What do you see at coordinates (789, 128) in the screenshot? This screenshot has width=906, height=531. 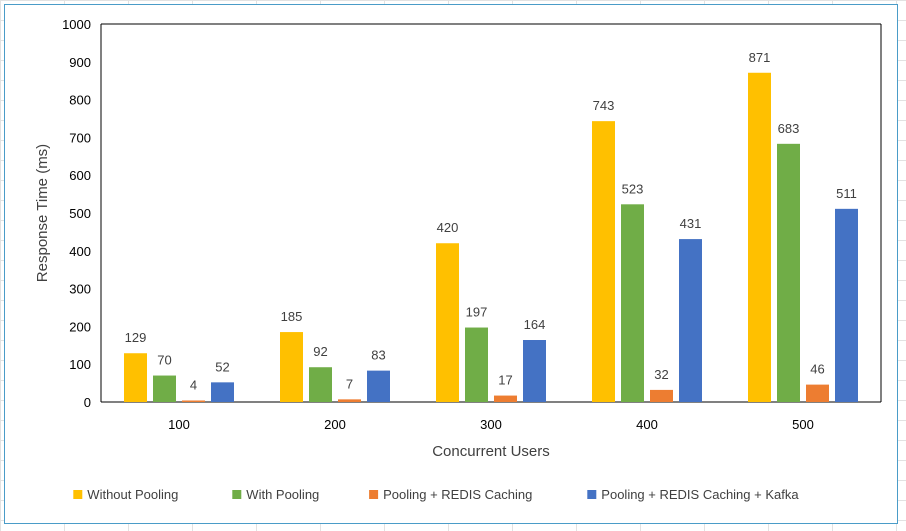 I see `data-label: 683` at bounding box center [789, 128].